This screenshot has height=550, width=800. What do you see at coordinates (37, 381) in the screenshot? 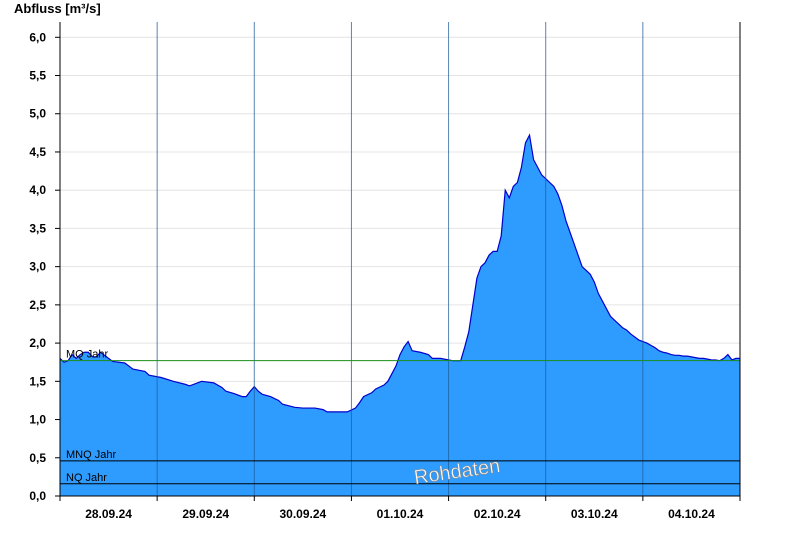
I see `y-tick-label: 1,5` at bounding box center [37, 381].